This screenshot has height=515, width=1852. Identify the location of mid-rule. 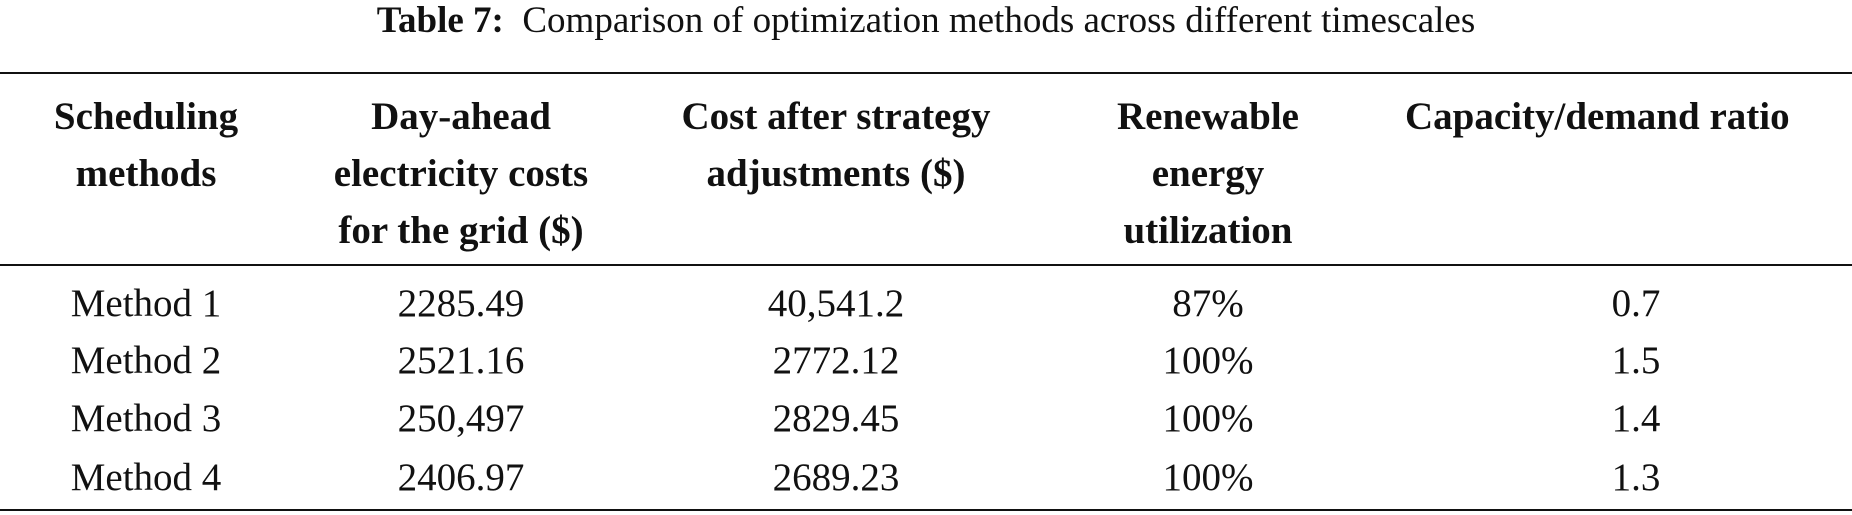
(926, 265).